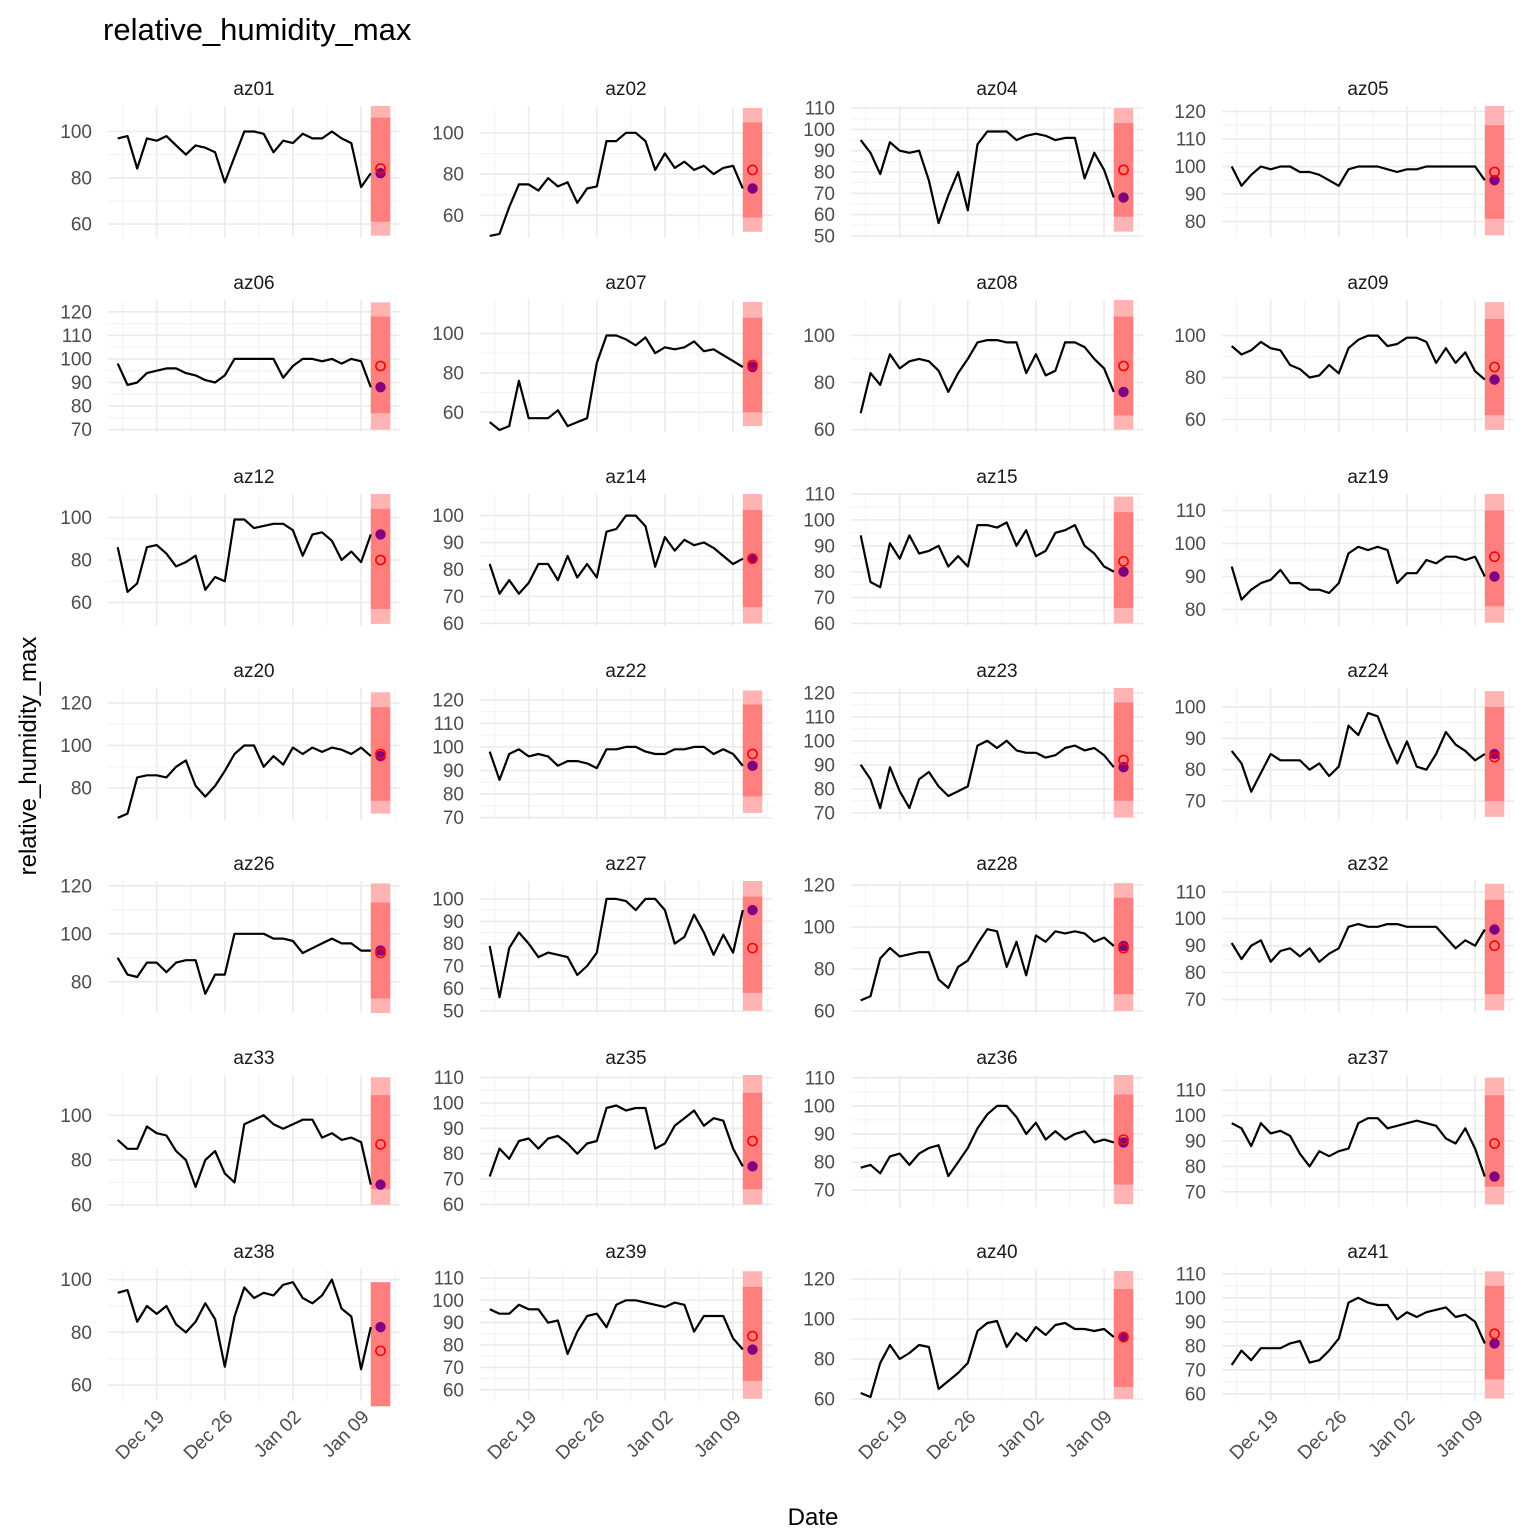  Describe the element at coordinates (253, 671) in the screenshot. I see `facet-label: az20` at that location.